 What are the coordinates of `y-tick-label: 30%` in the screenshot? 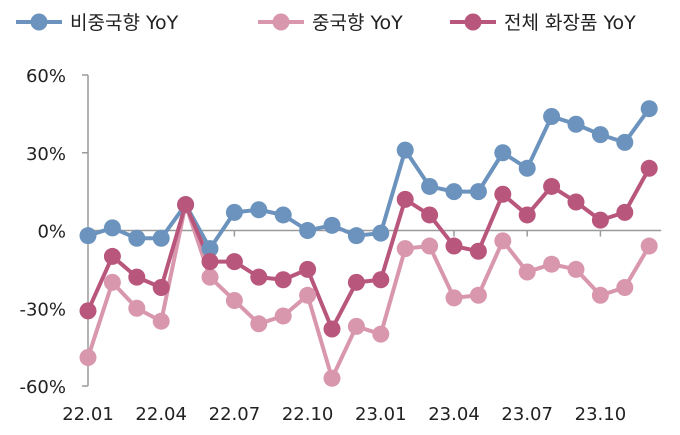 It's located at (46, 154).